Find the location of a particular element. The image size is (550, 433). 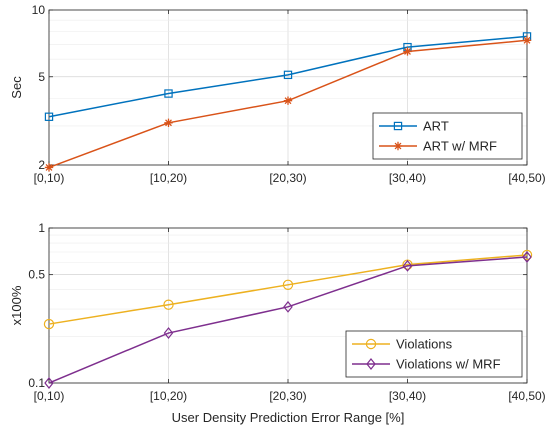

legend-label: ART is located at coordinates (436, 126).